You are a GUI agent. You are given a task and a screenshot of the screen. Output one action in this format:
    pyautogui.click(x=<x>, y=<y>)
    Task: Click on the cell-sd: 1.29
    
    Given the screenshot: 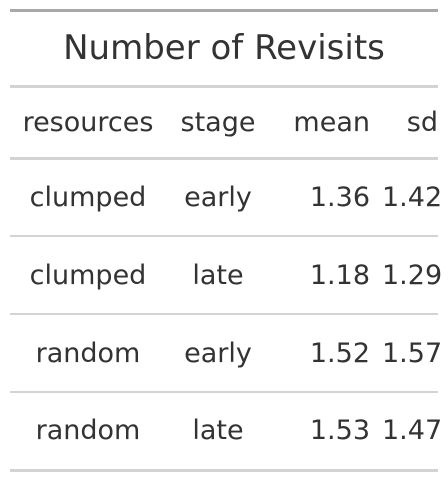 What is the action you would take?
    pyautogui.click(x=412, y=275)
    